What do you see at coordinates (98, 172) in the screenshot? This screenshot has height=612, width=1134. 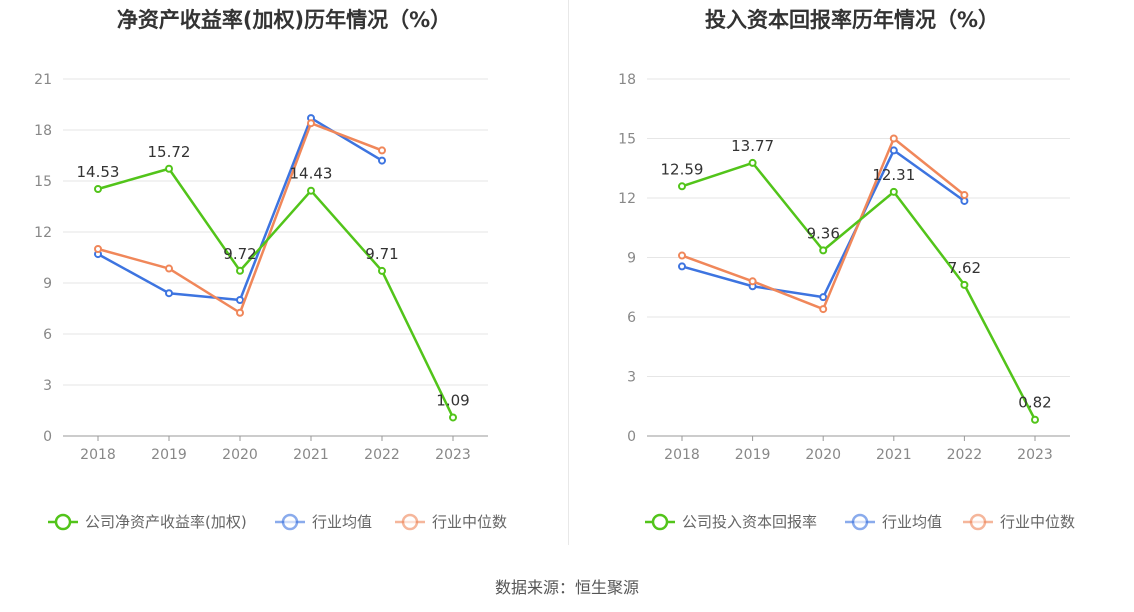 I see `data-label: 14.53` at bounding box center [98, 172].